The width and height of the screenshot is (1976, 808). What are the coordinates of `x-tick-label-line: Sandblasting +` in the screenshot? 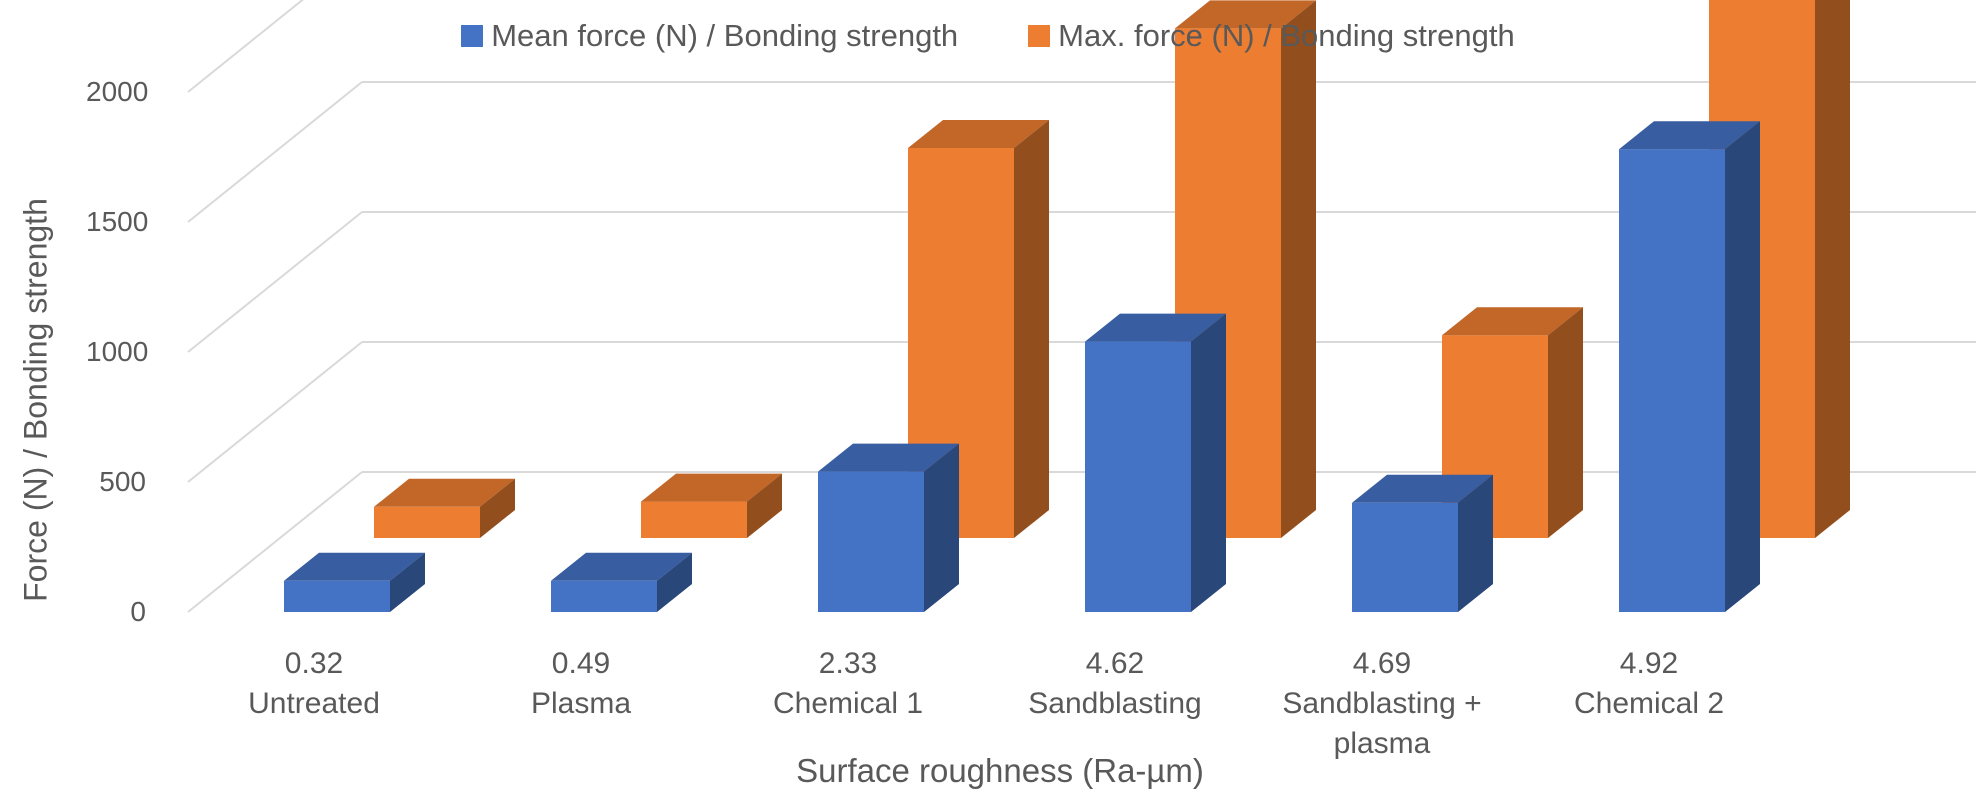 It's located at (1382, 703).